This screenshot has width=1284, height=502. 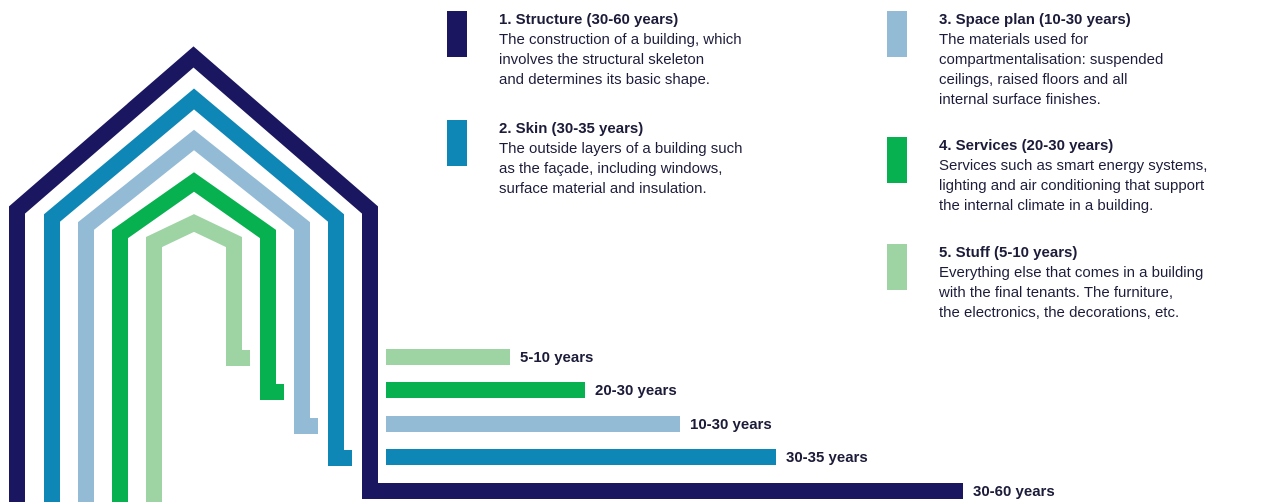 What do you see at coordinates (533, 424) in the screenshot?
I see `lifespan-bar-space-plan` at bounding box center [533, 424].